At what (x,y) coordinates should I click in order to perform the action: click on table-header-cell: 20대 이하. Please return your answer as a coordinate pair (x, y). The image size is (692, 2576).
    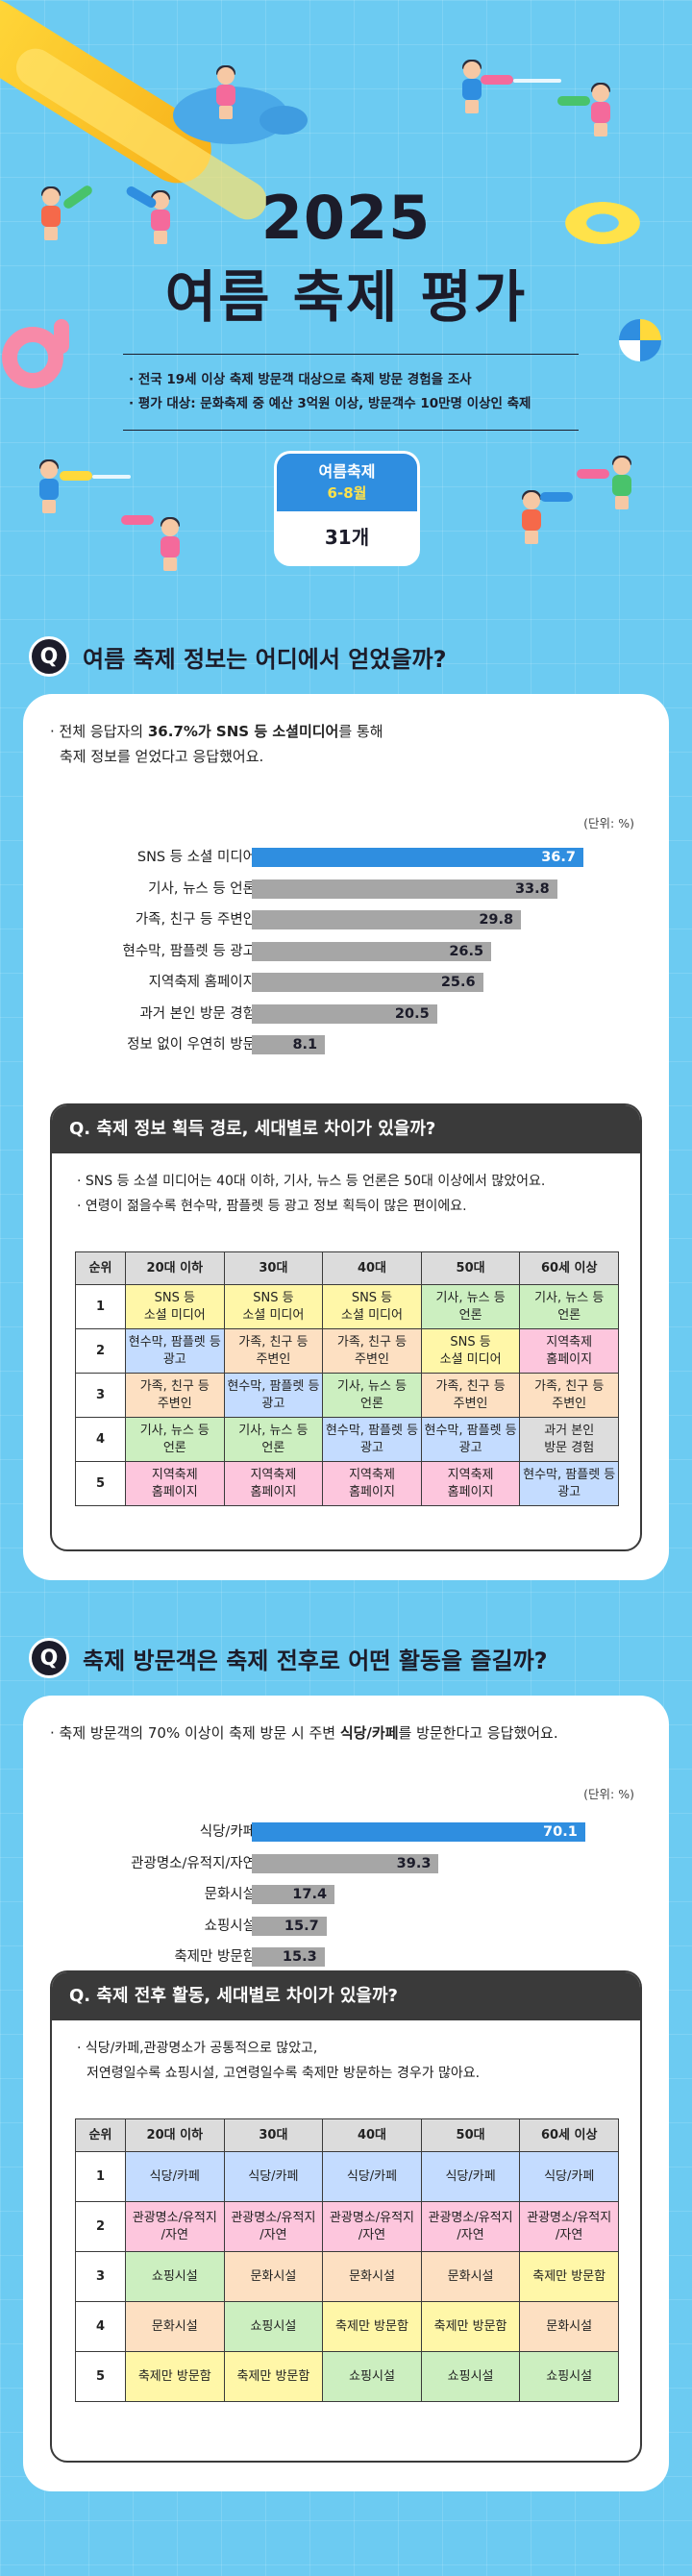
    Looking at the image, I should click on (175, 1268).